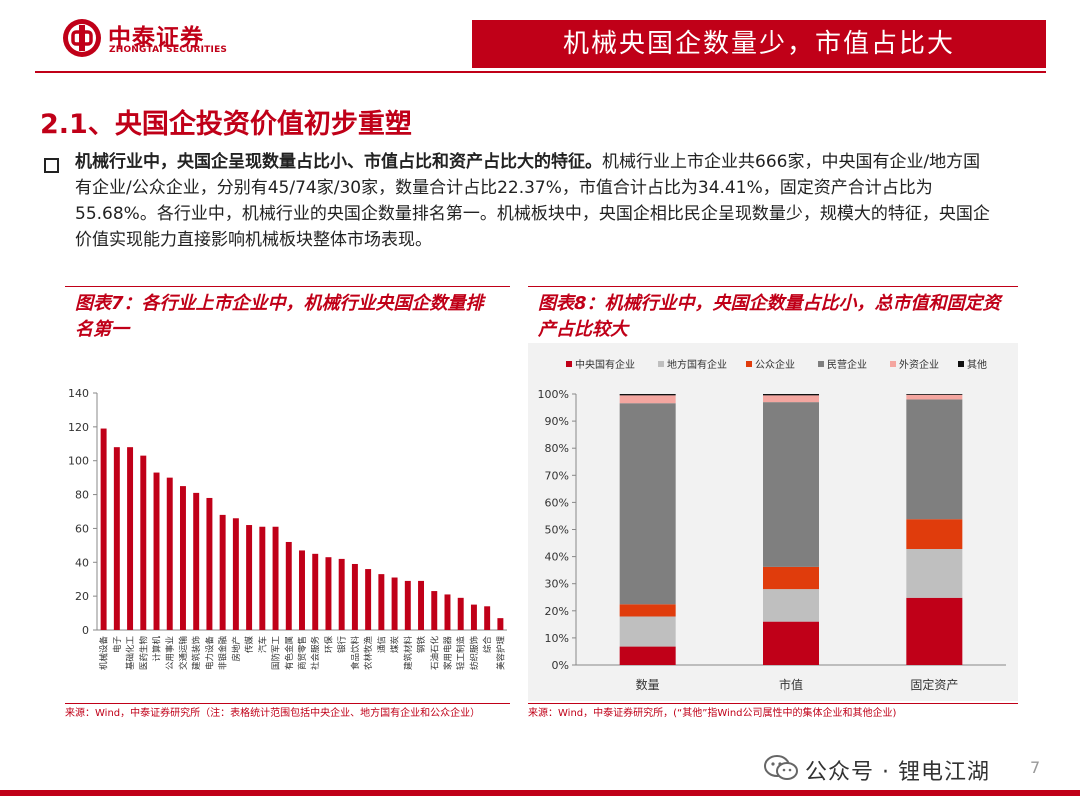  I want to click on fig7-bottom-rule, so click(287, 703).